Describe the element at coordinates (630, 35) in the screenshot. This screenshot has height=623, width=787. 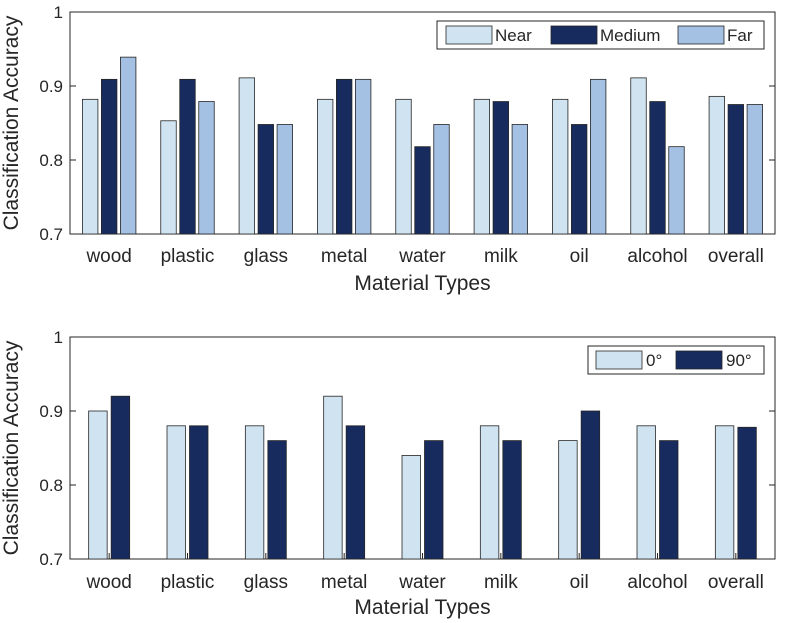
I see `legend-label: Medium` at that location.